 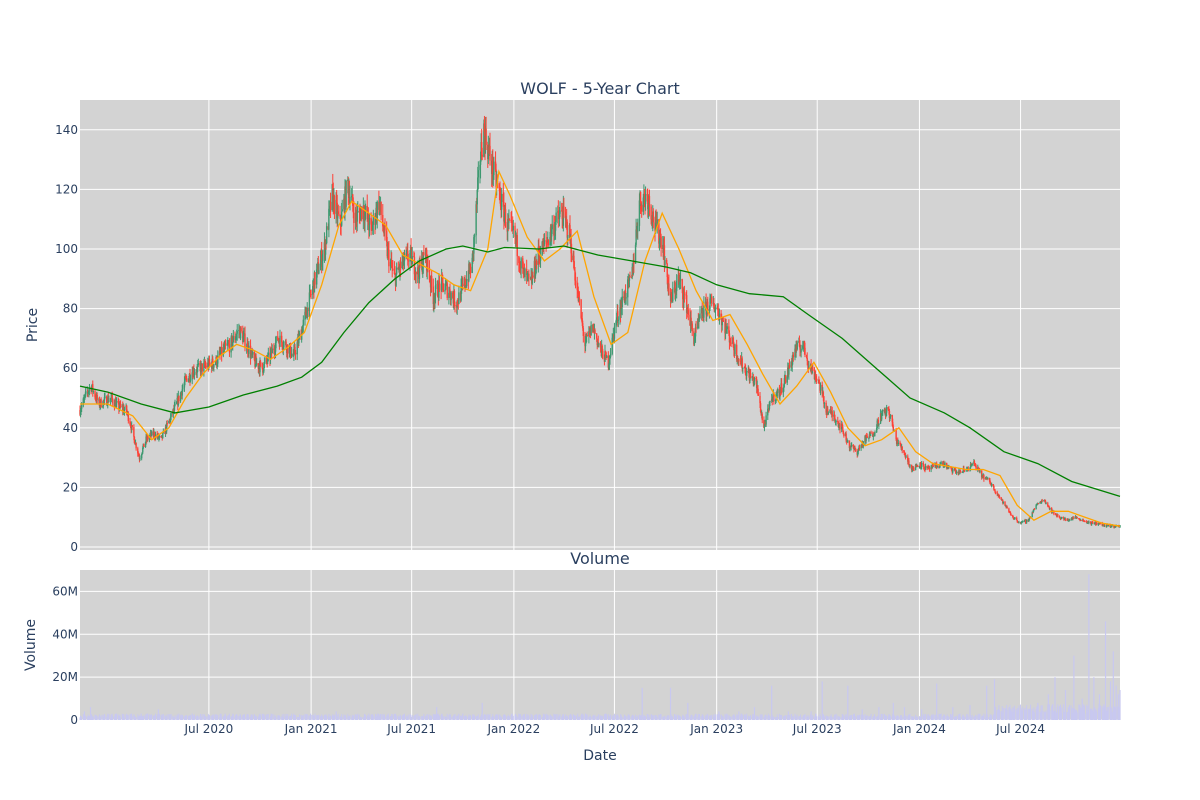 I want to click on date-tick-label: Jul 2022, so click(x=614, y=729).